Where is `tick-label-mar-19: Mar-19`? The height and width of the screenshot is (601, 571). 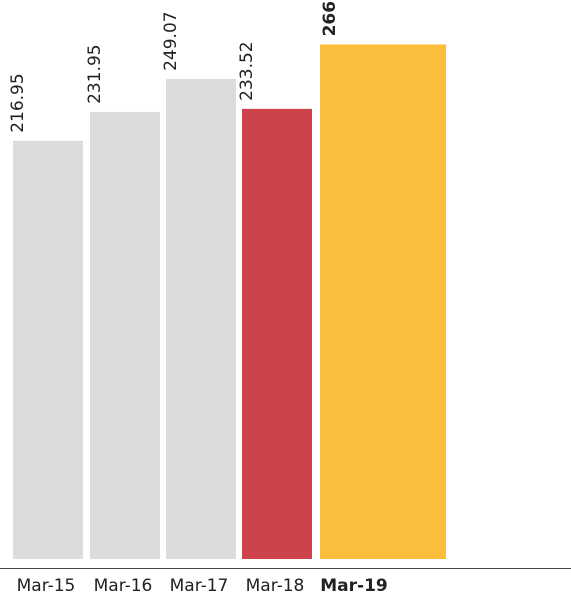
tick-label-mar-19: Mar-19 is located at coordinates (354, 586).